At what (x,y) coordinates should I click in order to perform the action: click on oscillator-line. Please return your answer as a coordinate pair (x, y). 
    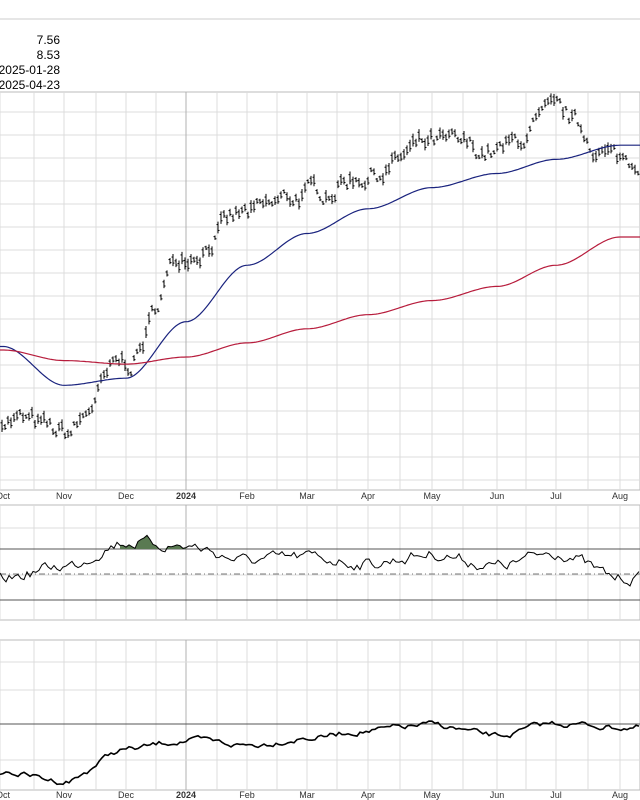
    Looking at the image, I should click on (320, 560).